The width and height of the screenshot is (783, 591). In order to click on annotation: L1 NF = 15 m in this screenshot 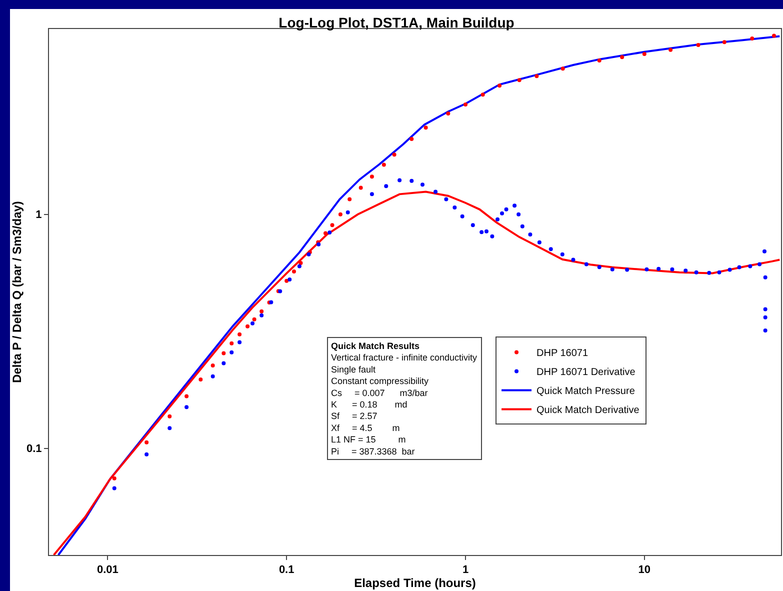, I will do `click(368, 439)`.